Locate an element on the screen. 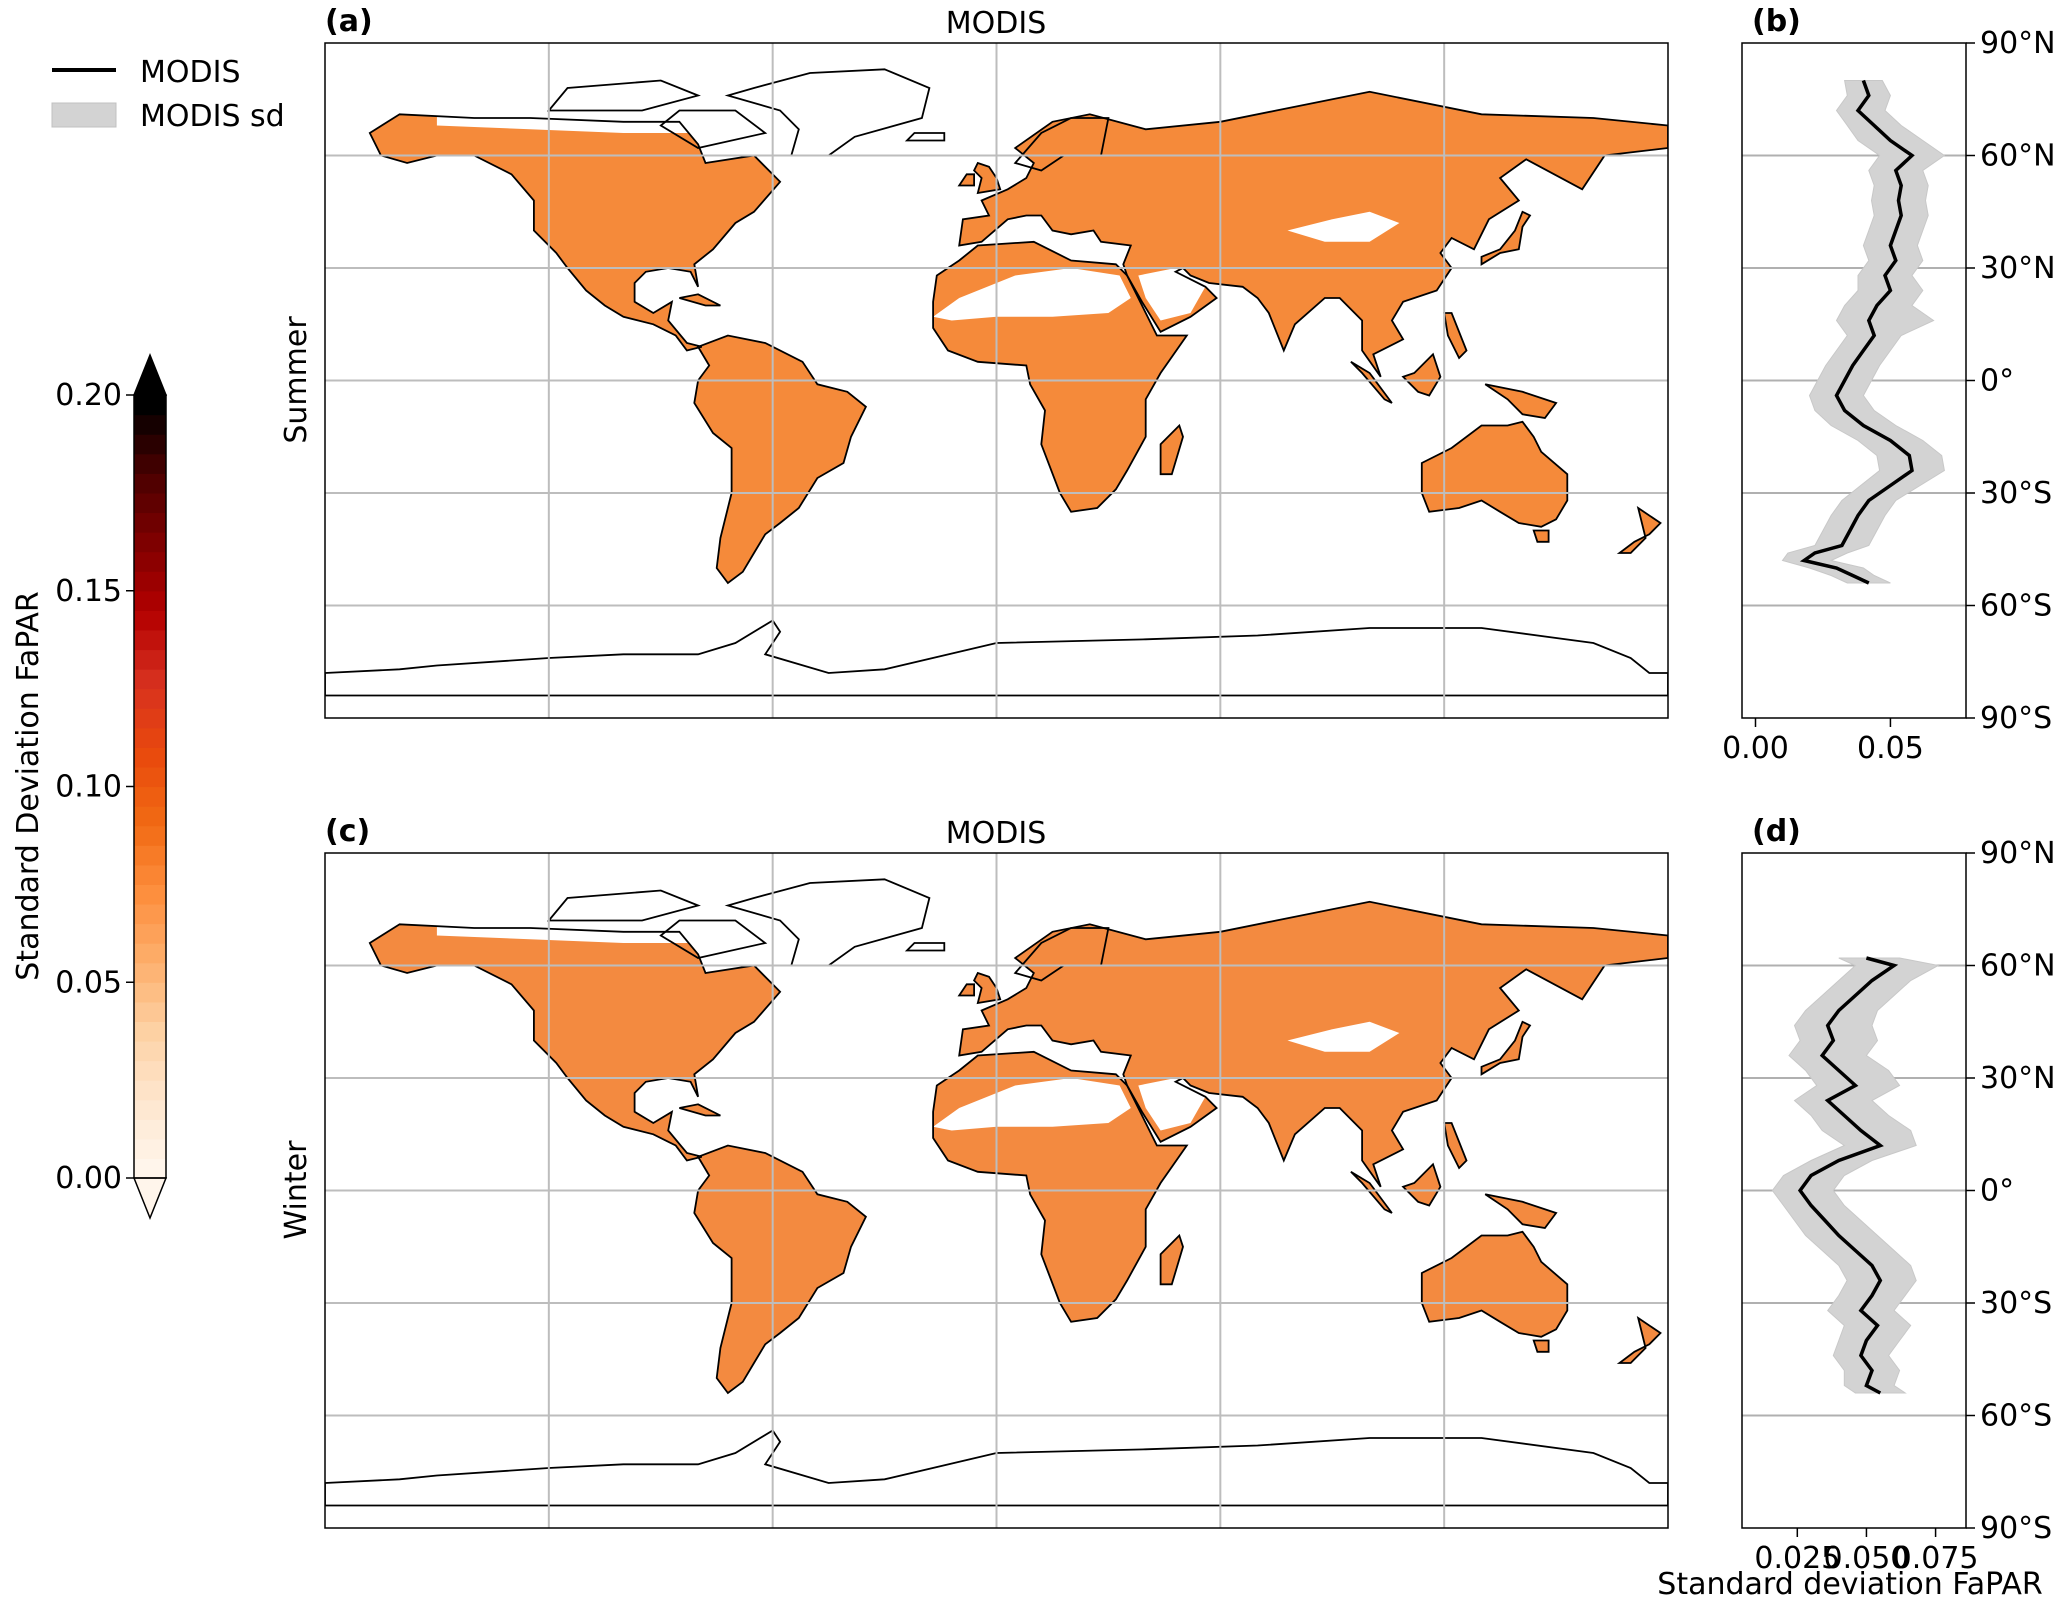 This screenshot has height=1608, width=2067. coastline-arcticIslands is located at coordinates (623, 95).